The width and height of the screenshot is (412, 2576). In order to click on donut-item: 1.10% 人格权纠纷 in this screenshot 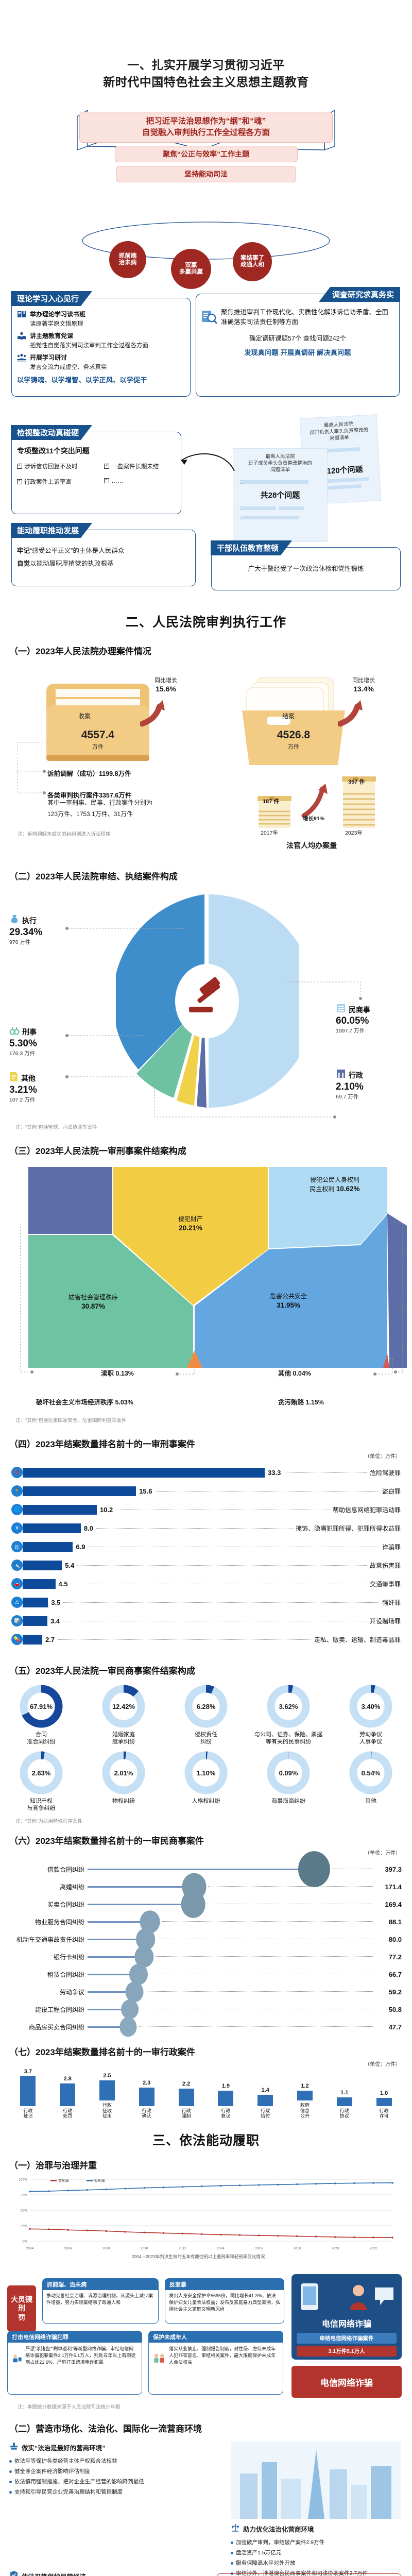, I will do `click(206, 1777)`.